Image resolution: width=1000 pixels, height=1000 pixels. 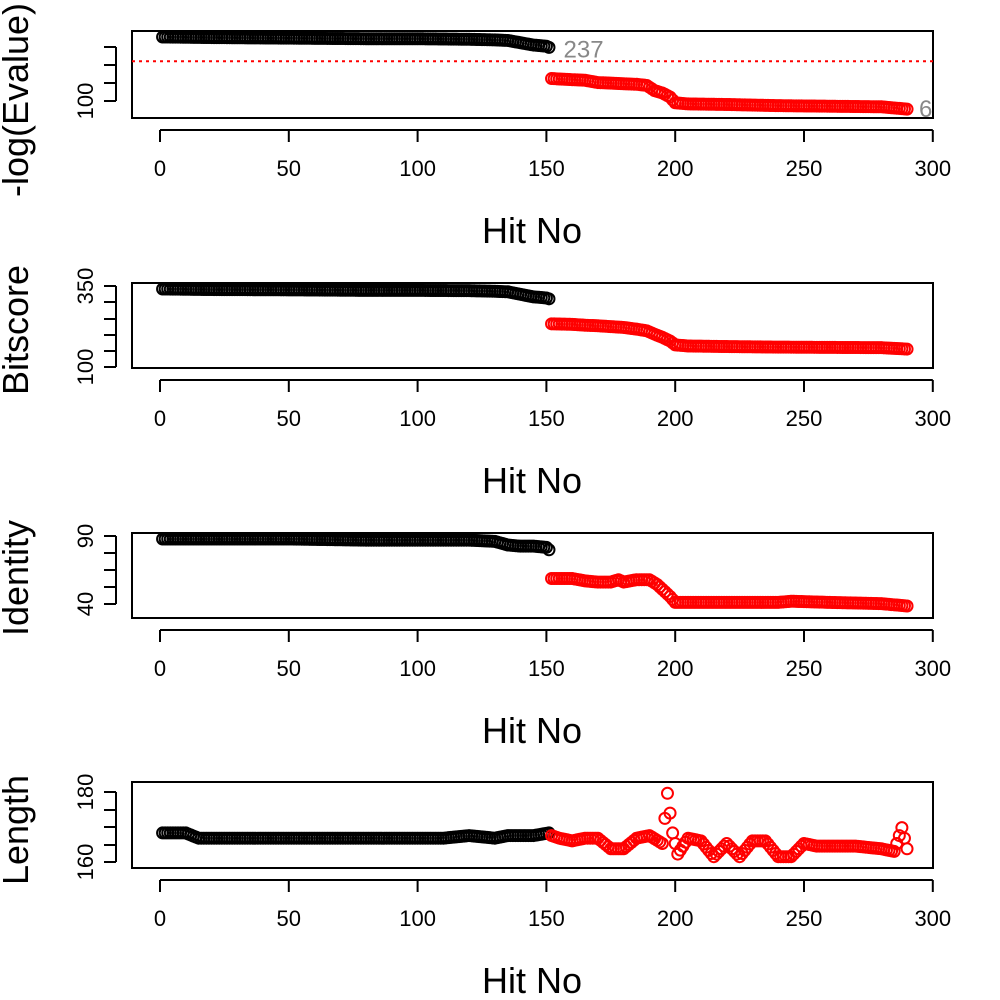 I want to click on point-annotation: 6, so click(x=925, y=109).